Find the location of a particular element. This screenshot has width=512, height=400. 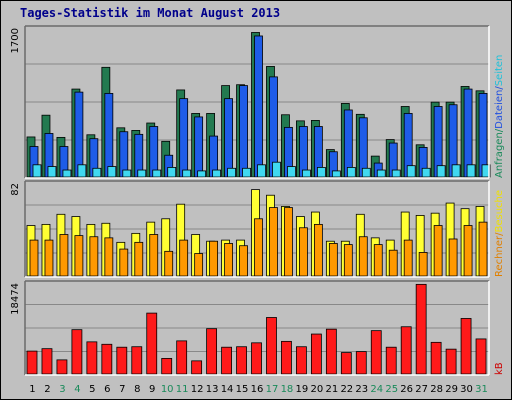

x-tick-label-30: 30 is located at coordinates (466, 389).